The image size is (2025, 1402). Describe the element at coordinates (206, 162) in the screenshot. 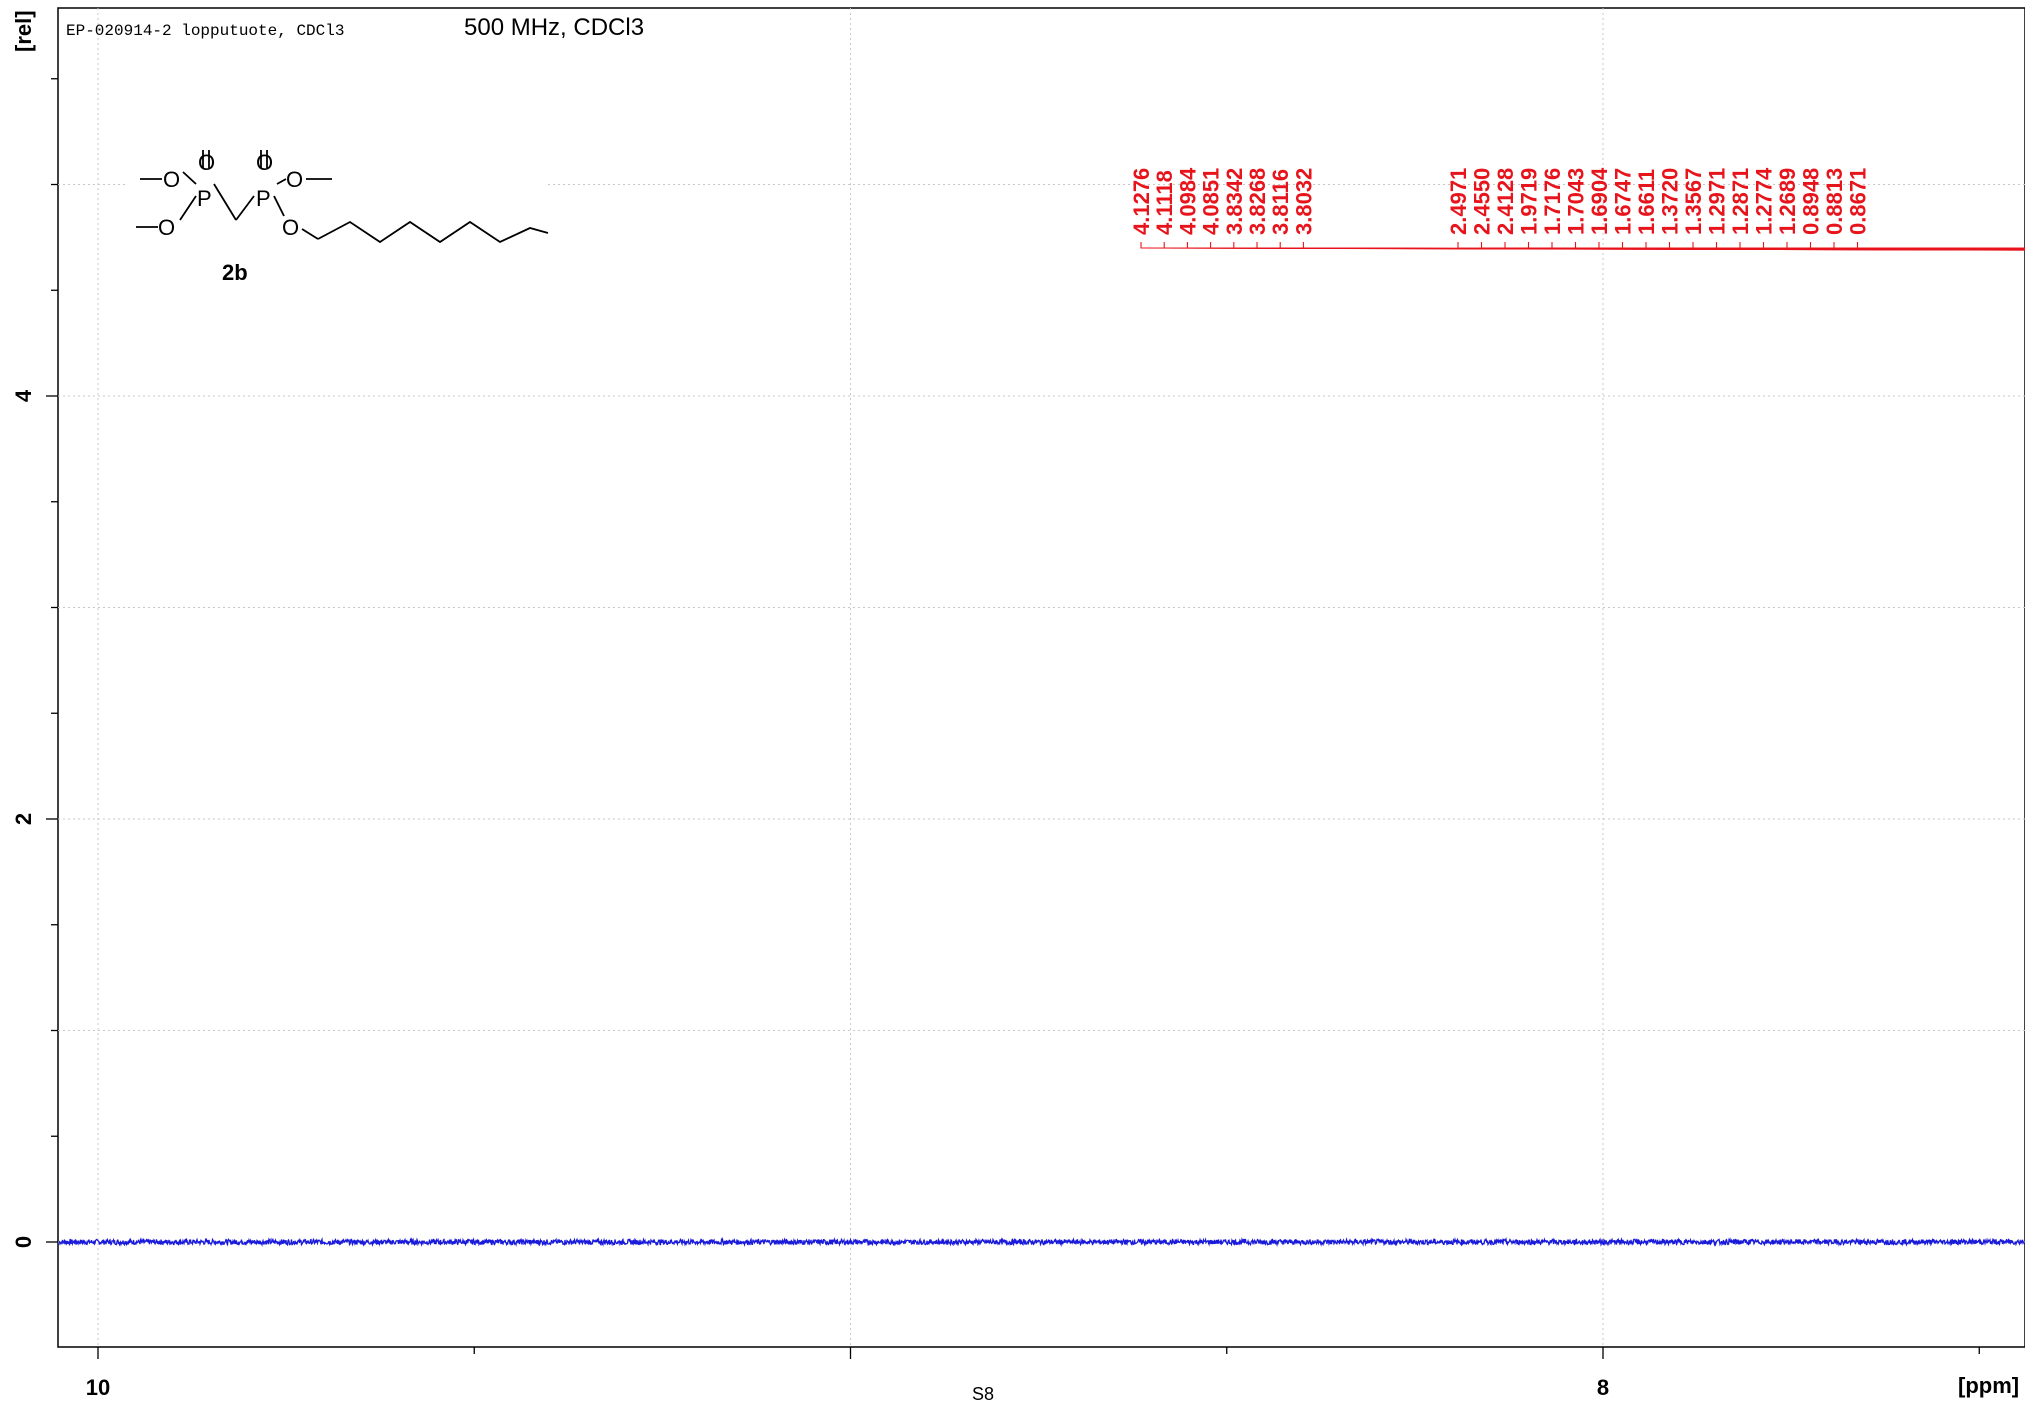

I see `atom-o-double-1: O` at that location.